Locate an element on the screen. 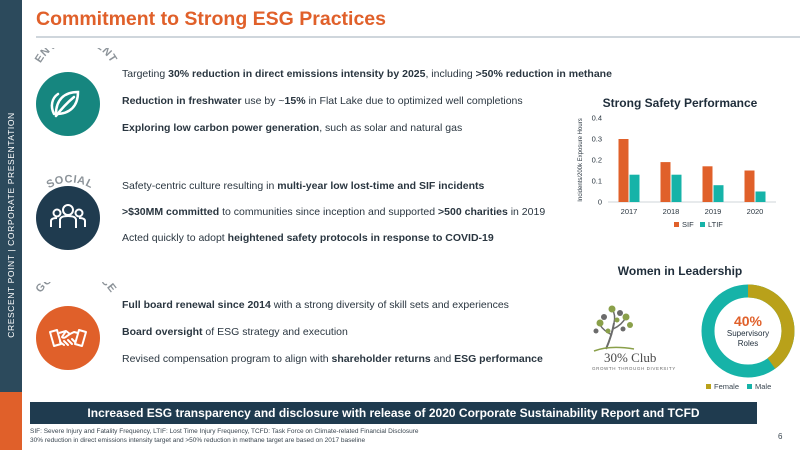 This screenshot has height=450, width=800. bar-sif-2019 is located at coordinates (707, 184).